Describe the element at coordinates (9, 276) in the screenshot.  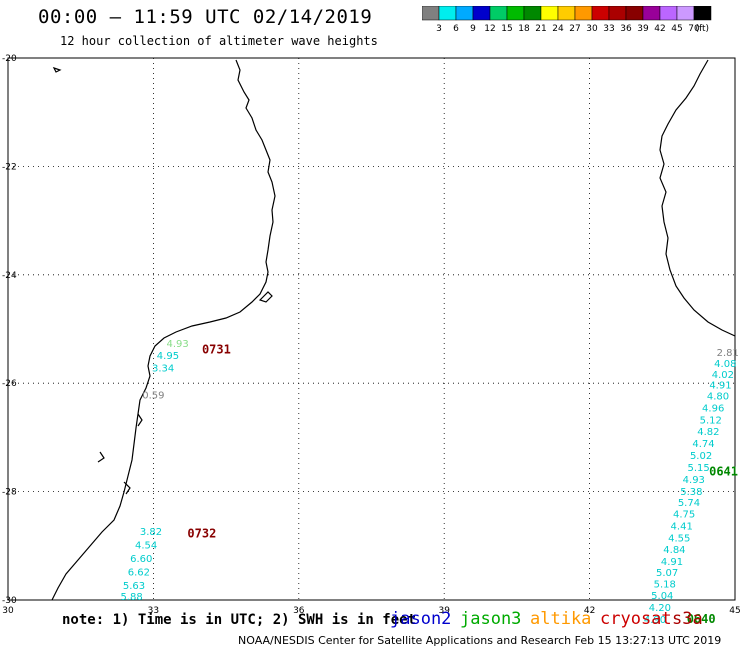
I see `lat-tick-label: -24` at that location.